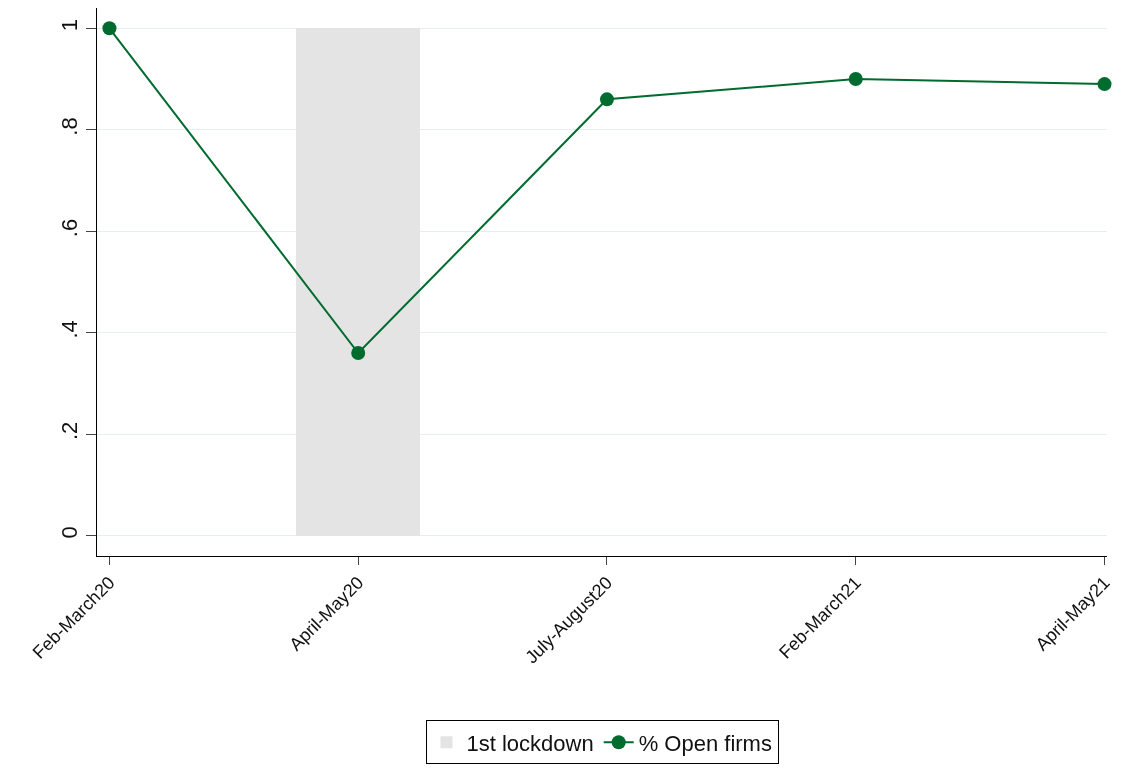 Image resolution: width=1122 pixels, height=772 pixels. What do you see at coordinates (70, 25) in the screenshot?
I see `y-tick-label: 1` at bounding box center [70, 25].